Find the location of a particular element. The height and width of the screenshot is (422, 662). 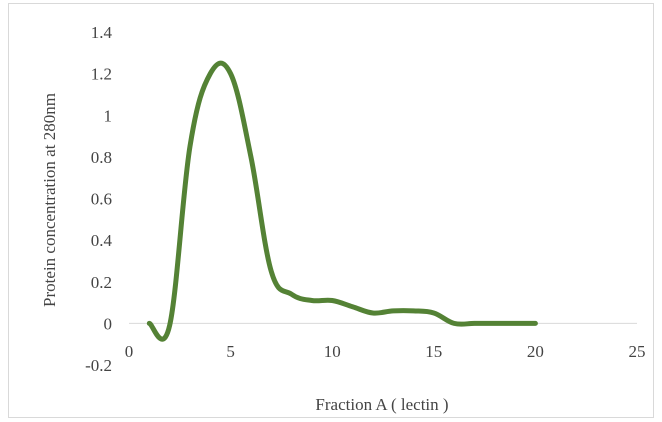

x-tick-label: 0 is located at coordinates (129, 351).